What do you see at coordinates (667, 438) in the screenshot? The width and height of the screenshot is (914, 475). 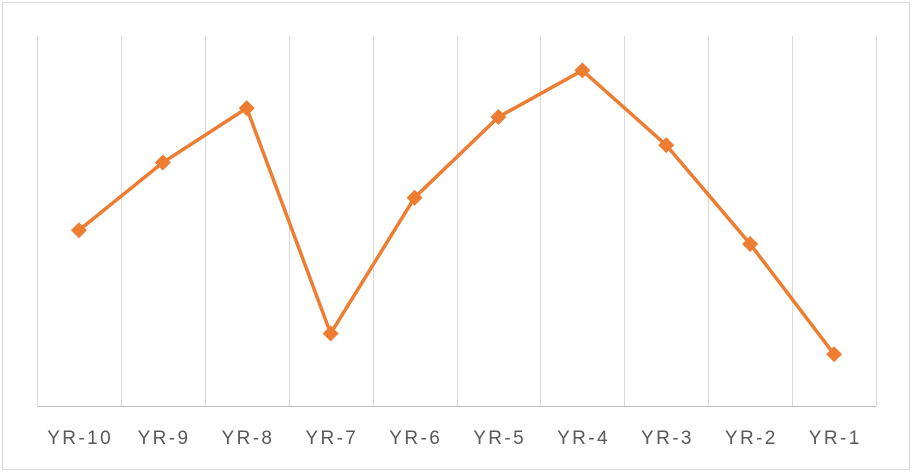 I see `x-tick-label: YR-3` at bounding box center [667, 438].